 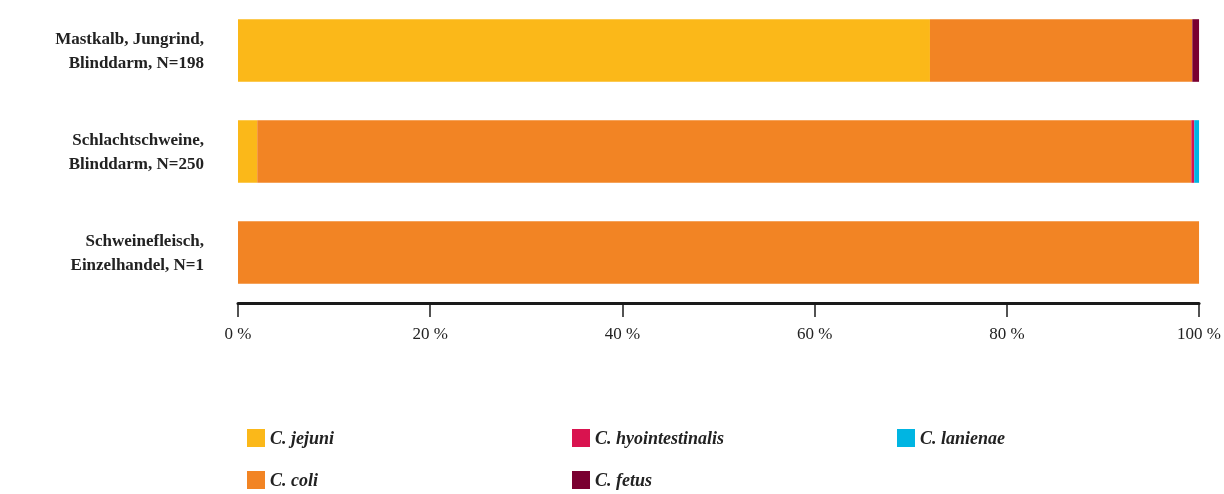 What do you see at coordinates (129, 50) in the screenshot?
I see `y-tick-label: Mastkalb, Jungrind, Blinddarm, N=198` at bounding box center [129, 50].